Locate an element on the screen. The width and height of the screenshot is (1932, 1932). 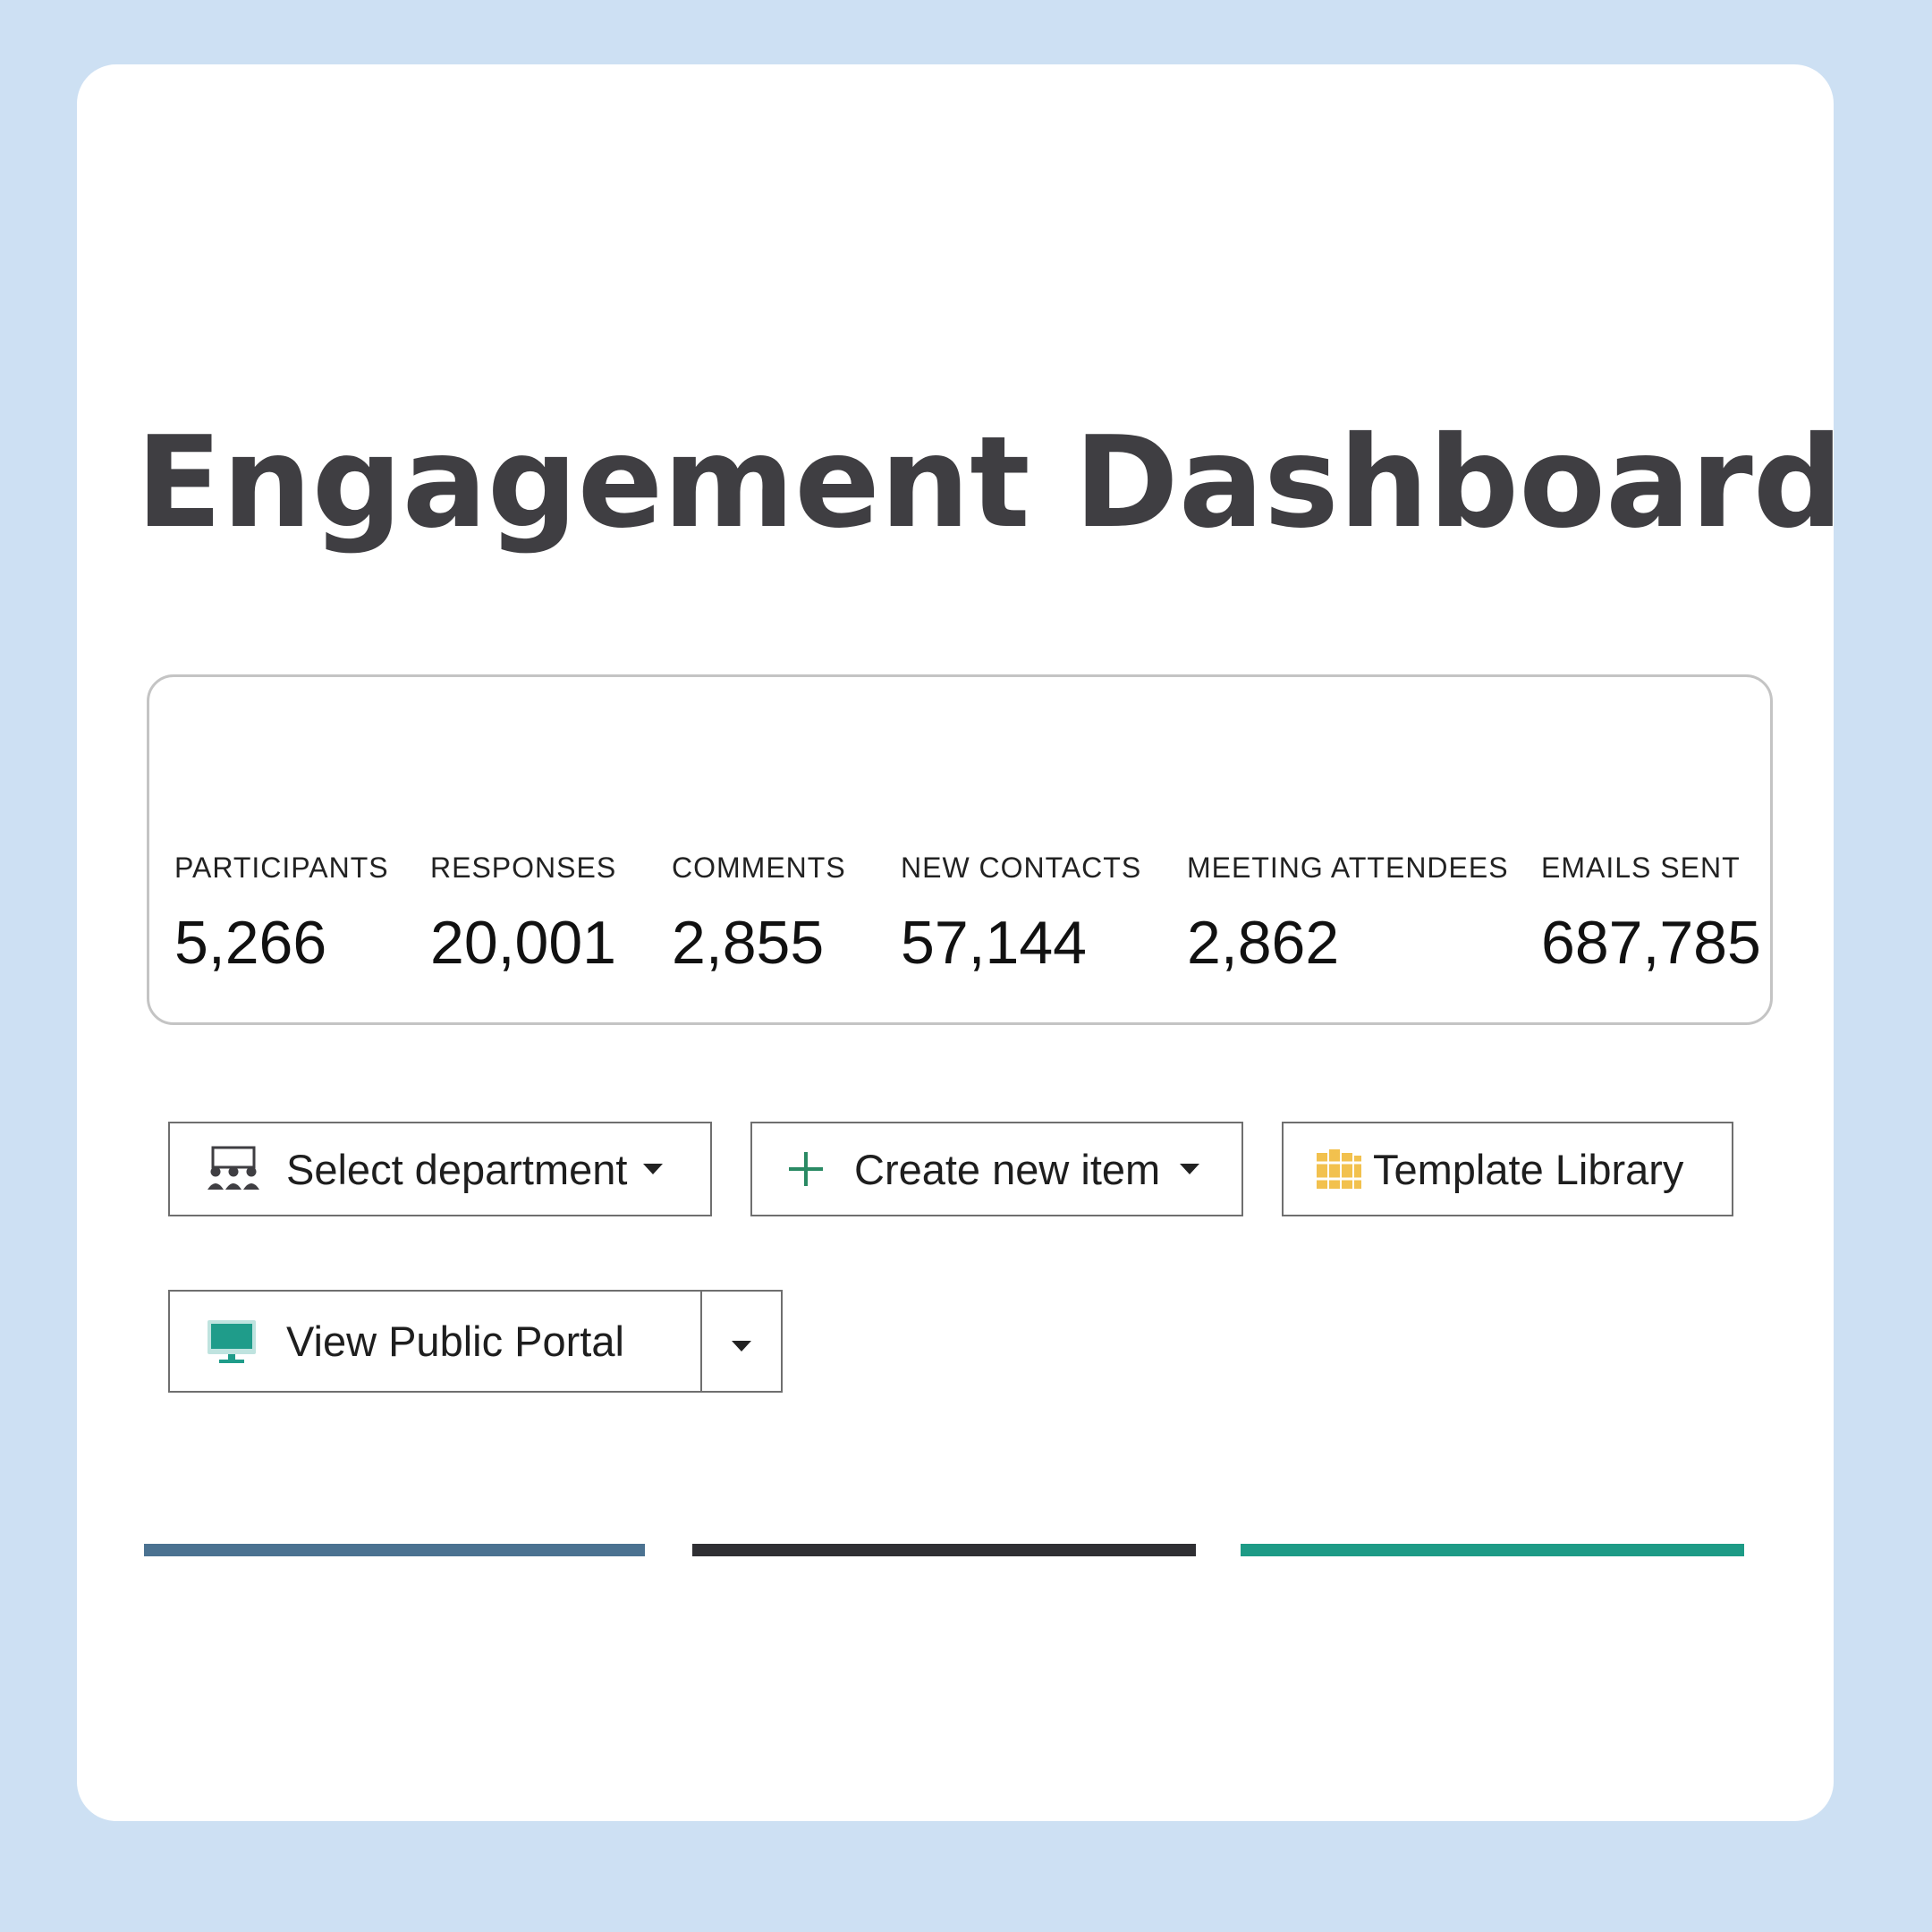
stat-label: RESPONSES is located at coordinates (523, 868).